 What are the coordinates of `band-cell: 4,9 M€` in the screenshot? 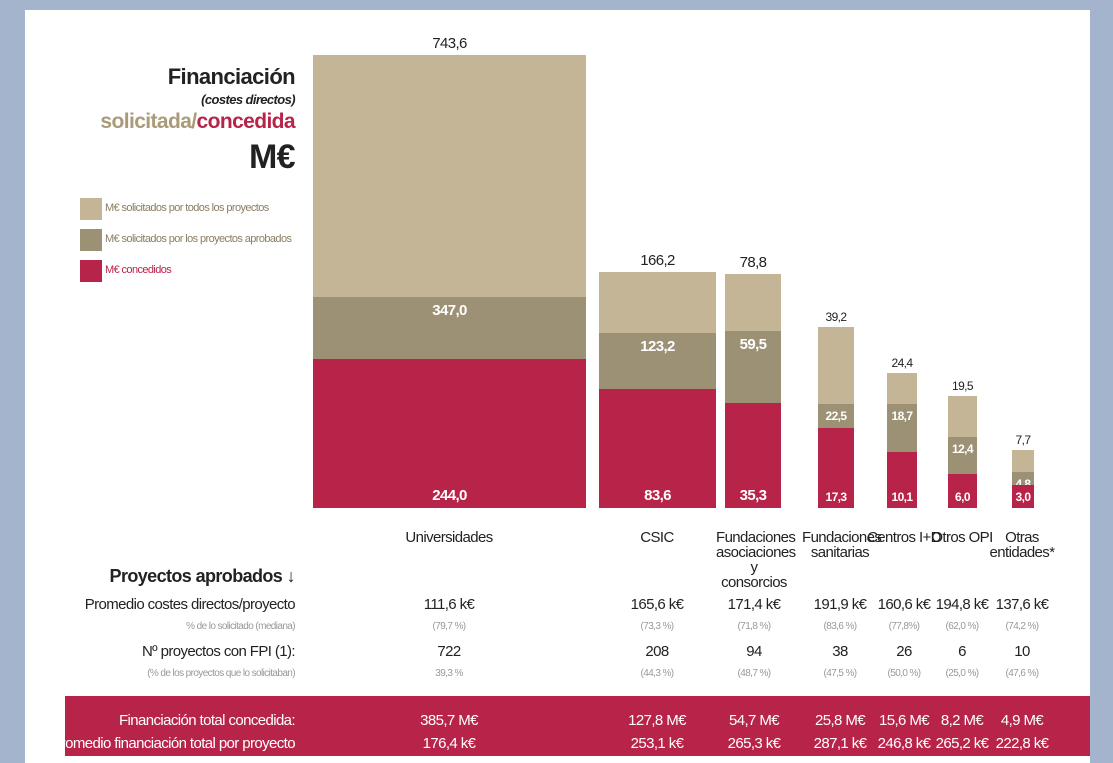 It's located at (1022, 720).